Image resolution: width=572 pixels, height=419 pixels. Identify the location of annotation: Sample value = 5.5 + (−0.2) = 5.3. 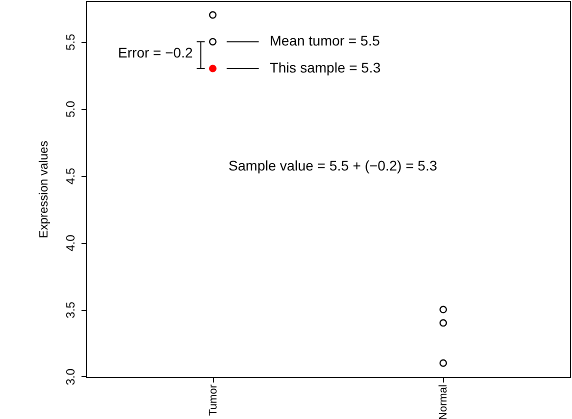
(333, 165).